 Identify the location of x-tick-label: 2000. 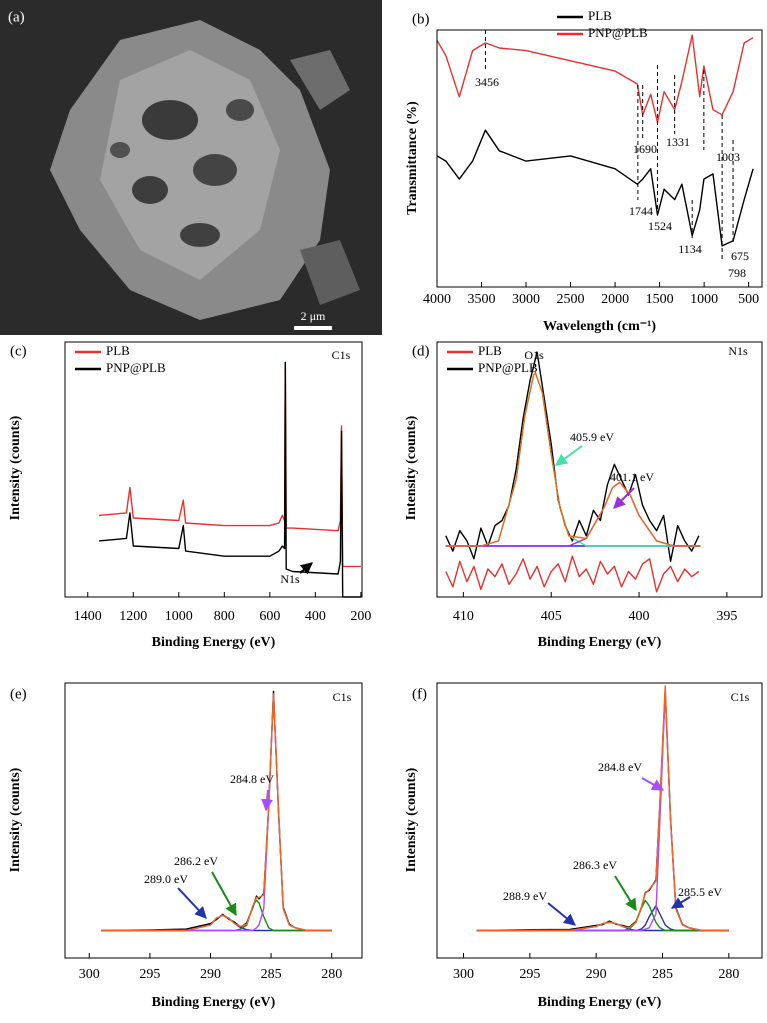
(615, 299).